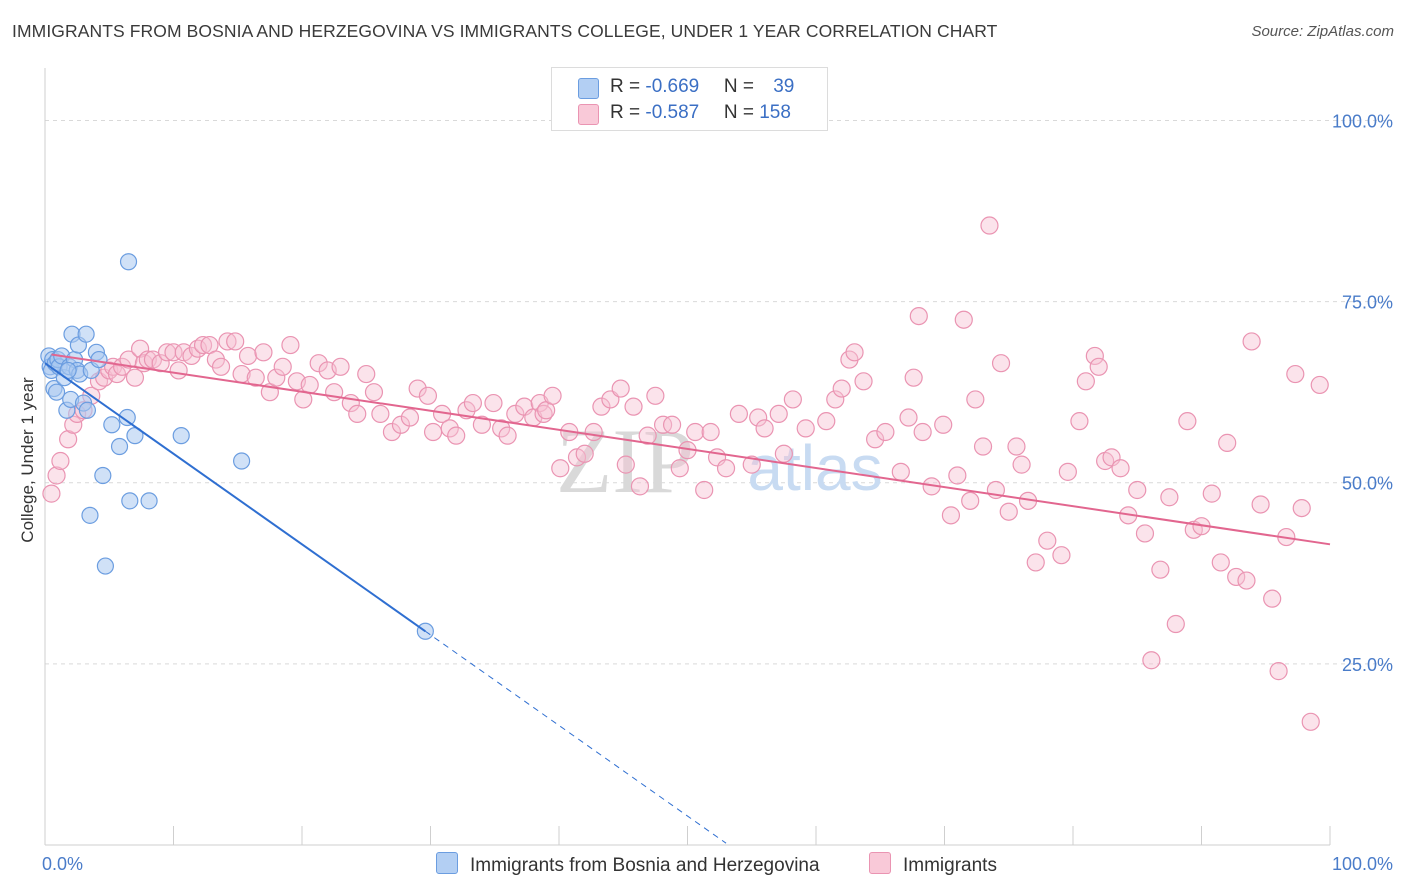  Describe the element at coordinates (775, 112) in the screenshot. I see `legend-n-value: 158` at that location.